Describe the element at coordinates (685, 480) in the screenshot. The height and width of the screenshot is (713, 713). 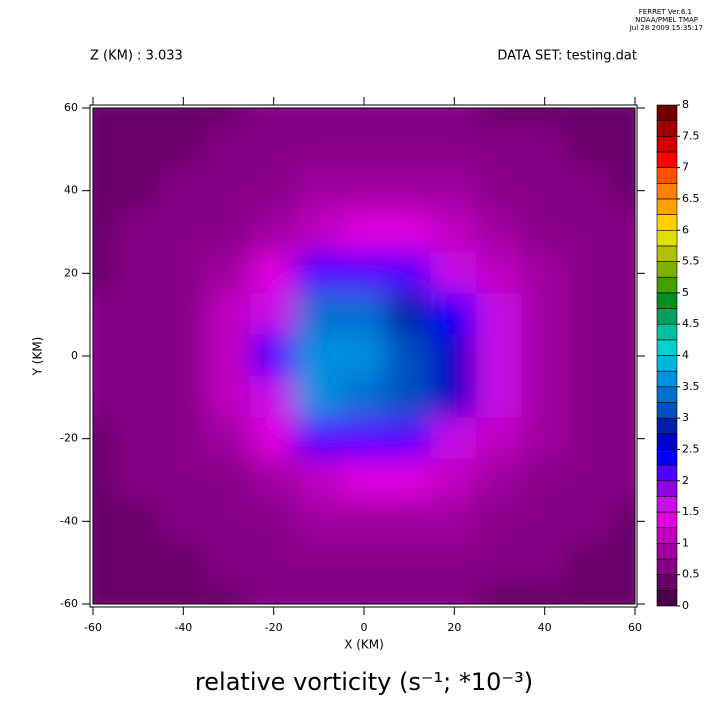
I see `colorbar-tick-label: 2` at that location.